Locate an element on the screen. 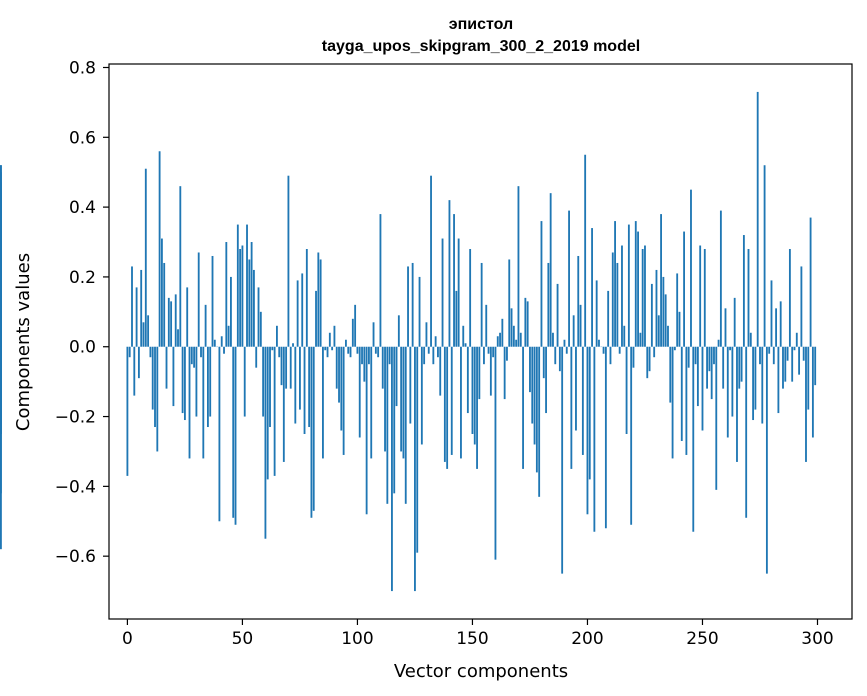 This screenshot has width=867, height=696. y-tick-label: −0.2 is located at coordinates (75, 418).